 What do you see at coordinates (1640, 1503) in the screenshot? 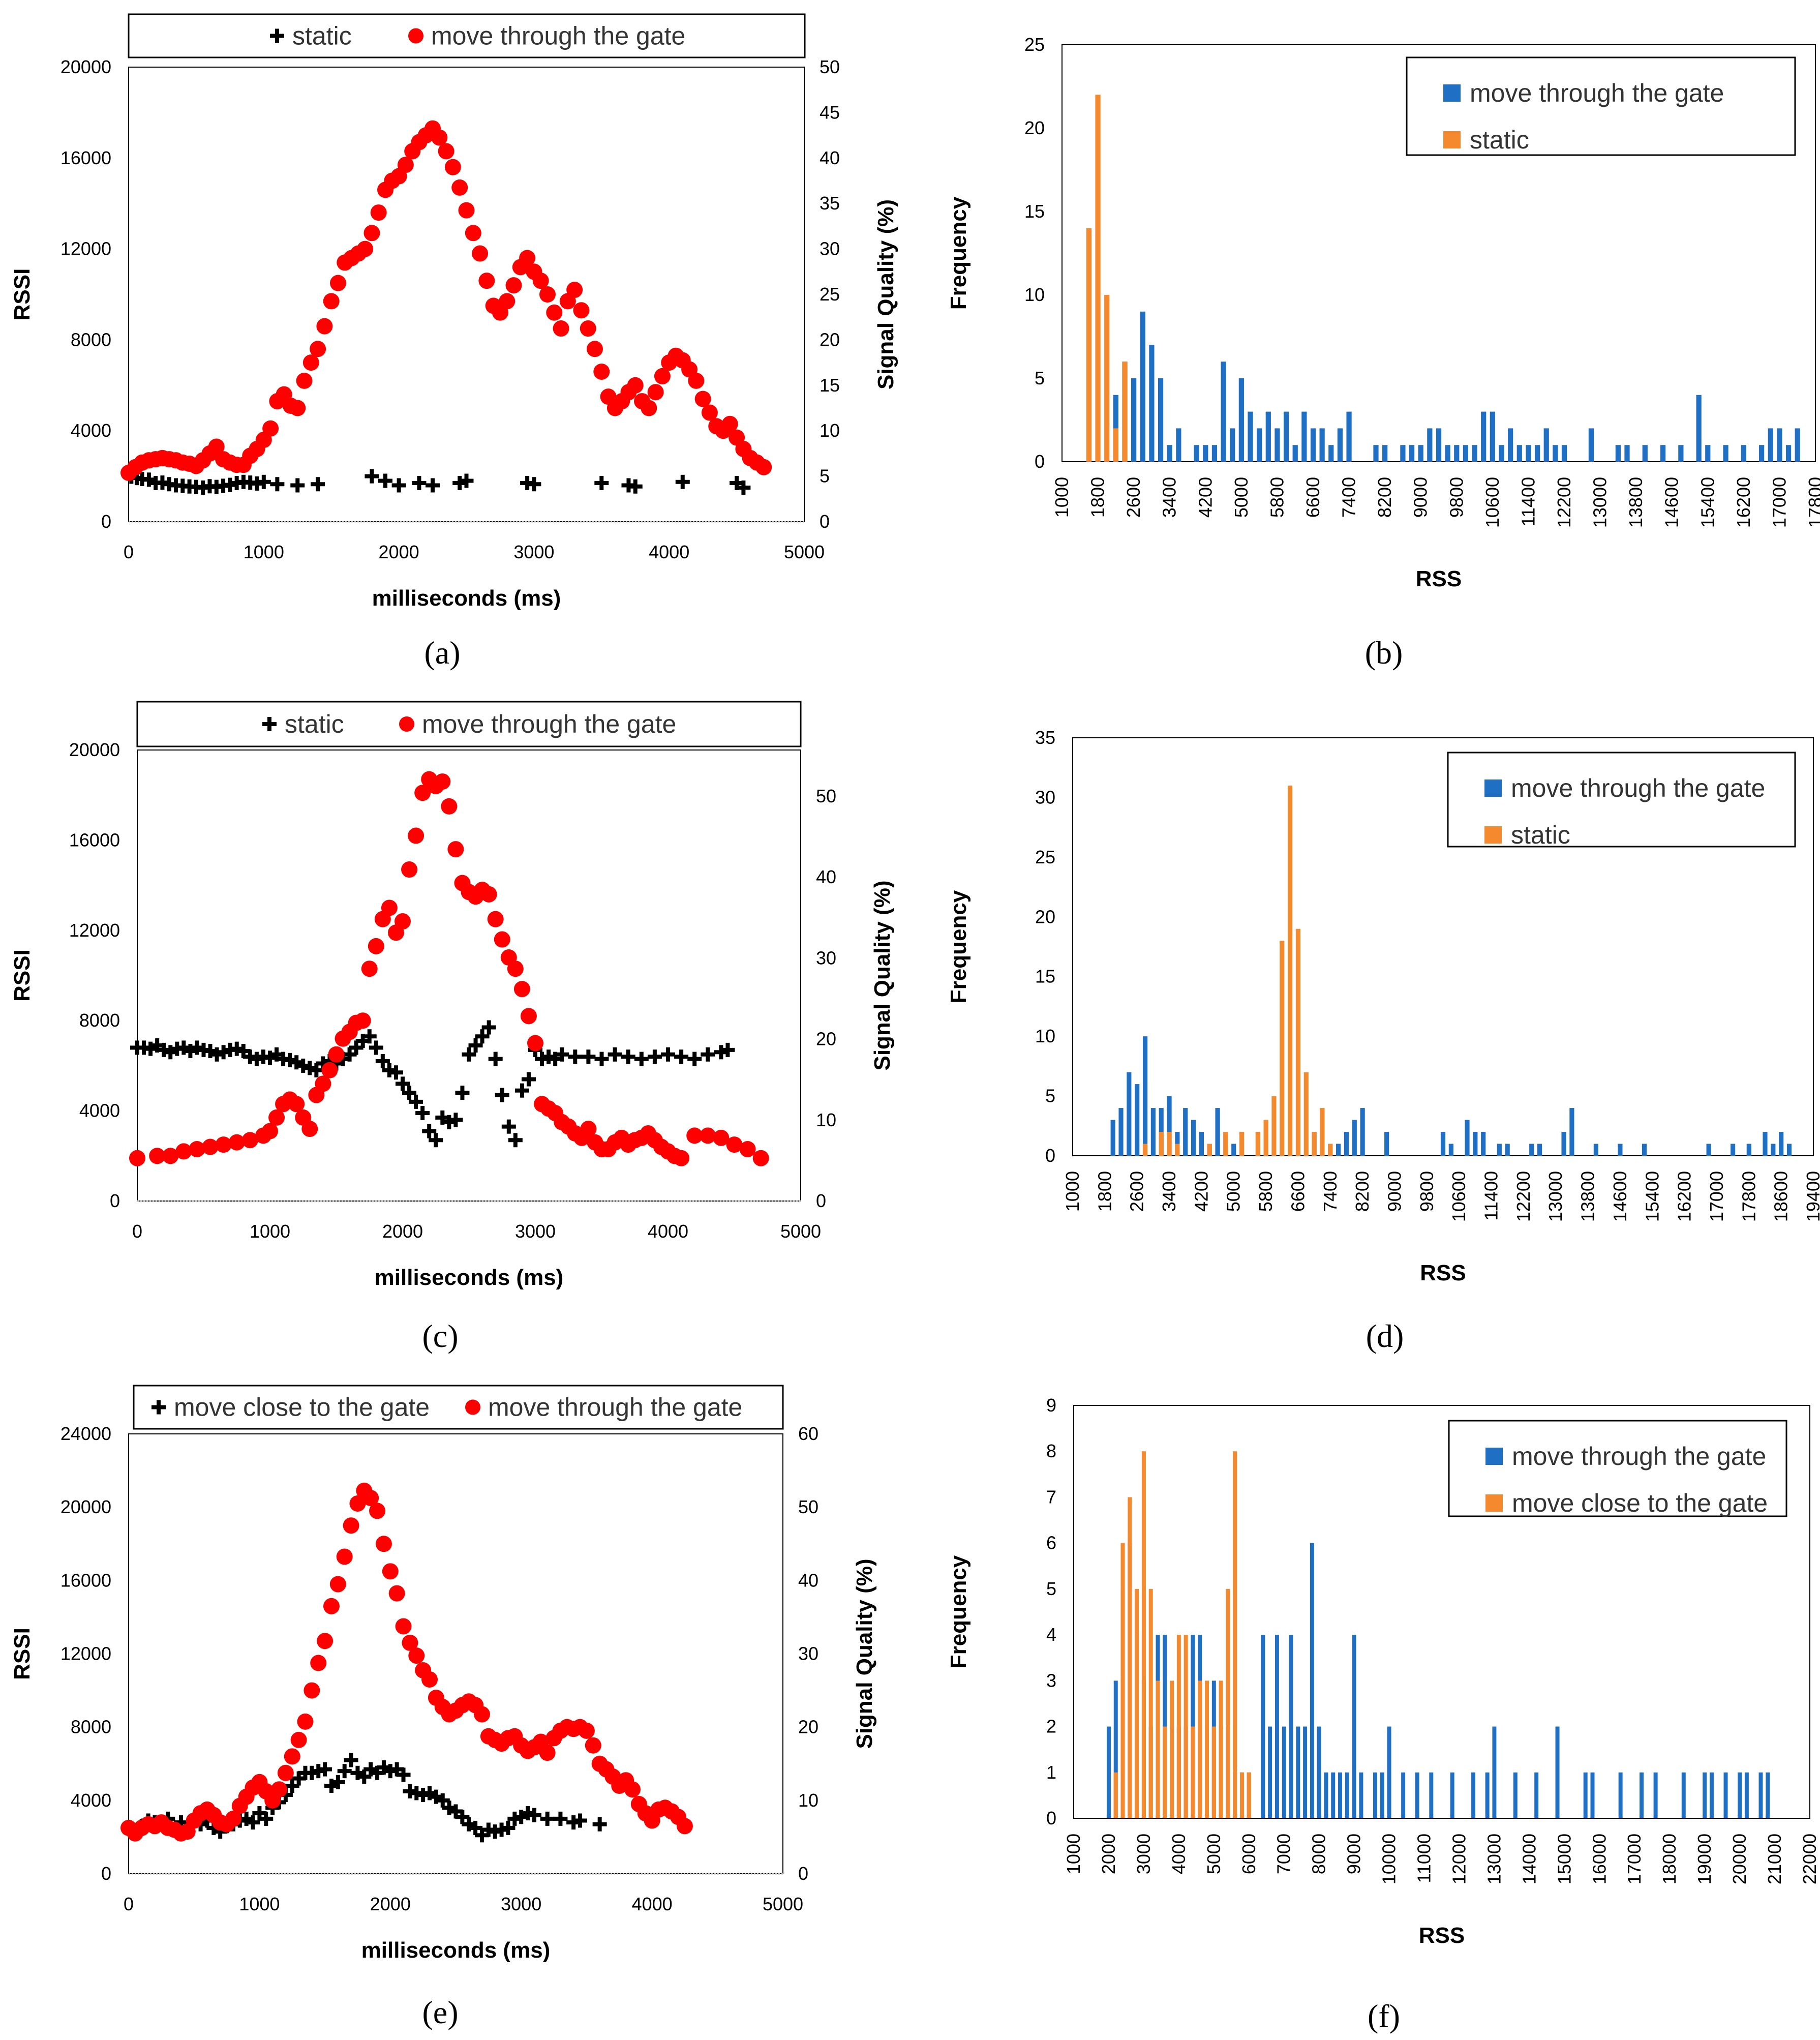
I see `legend-label: move close to the gate` at bounding box center [1640, 1503].